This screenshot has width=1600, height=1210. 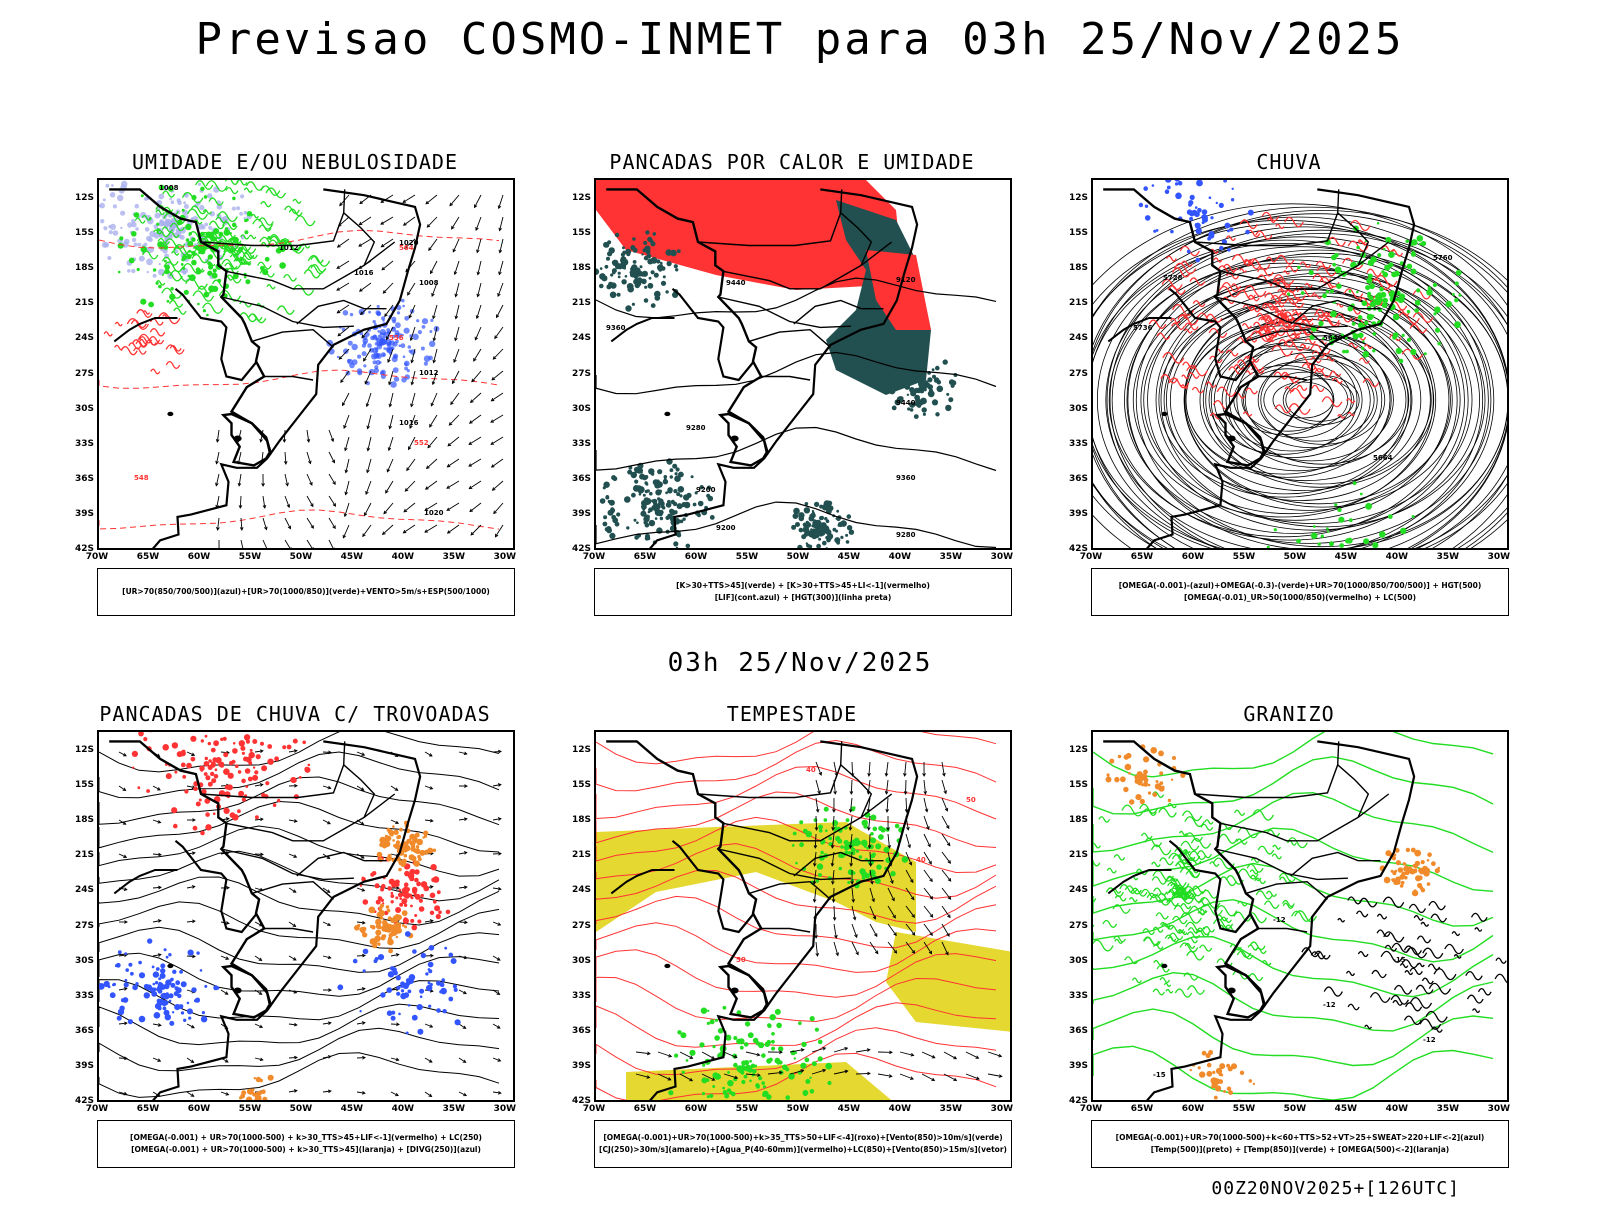 I want to click on latitude-label: 15S, so click(x=1078, y=233).